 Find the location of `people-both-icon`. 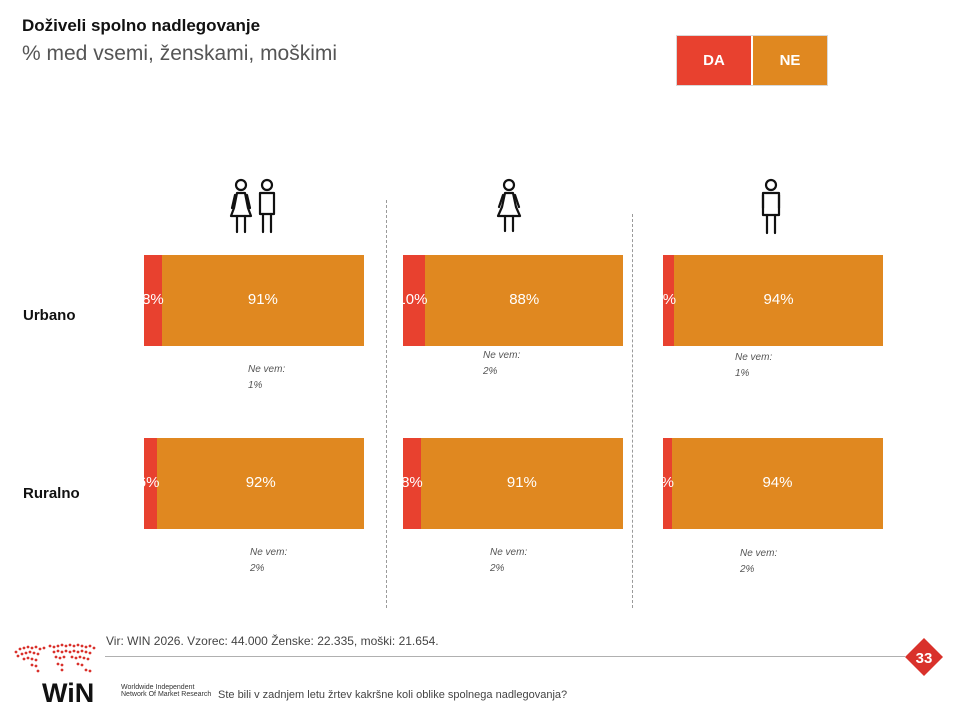

people-both-icon is located at coordinates (252, 206).